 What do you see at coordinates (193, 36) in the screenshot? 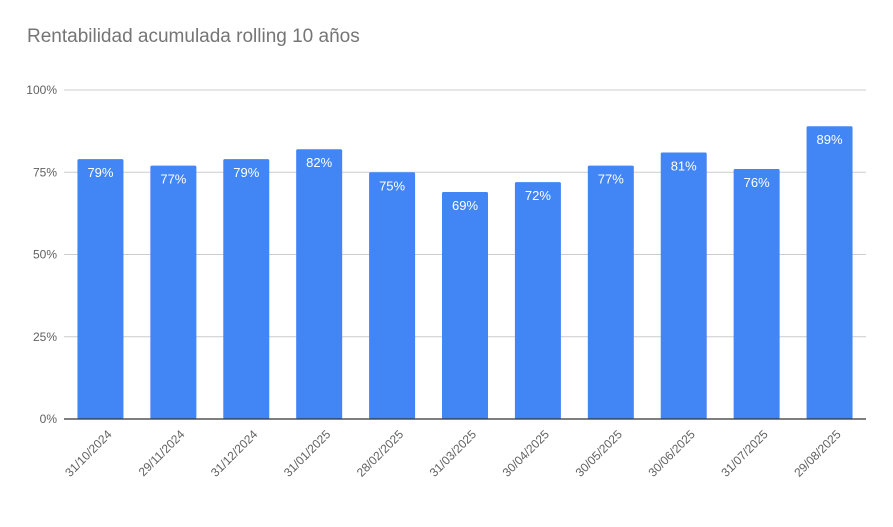
I see `chart-title: Rentabilidad acumulada rolling 10 años` at bounding box center [193, 36].